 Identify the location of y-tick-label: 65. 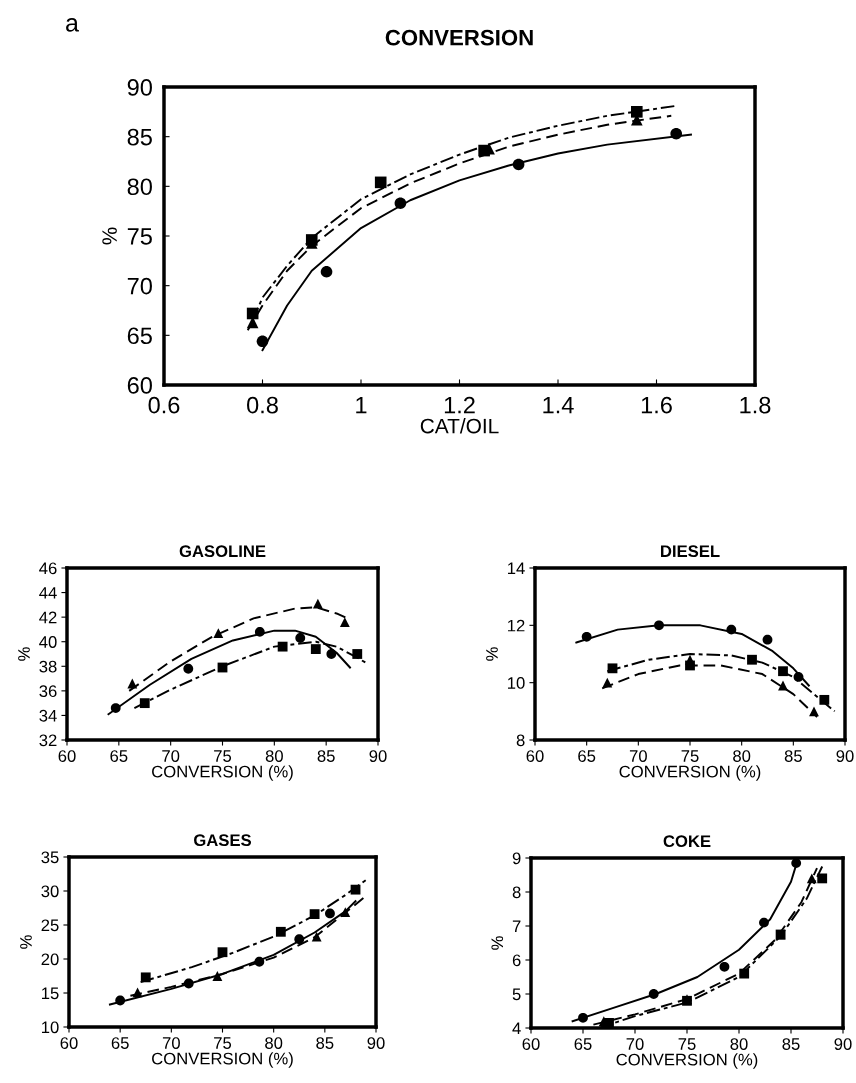
(139, 336).